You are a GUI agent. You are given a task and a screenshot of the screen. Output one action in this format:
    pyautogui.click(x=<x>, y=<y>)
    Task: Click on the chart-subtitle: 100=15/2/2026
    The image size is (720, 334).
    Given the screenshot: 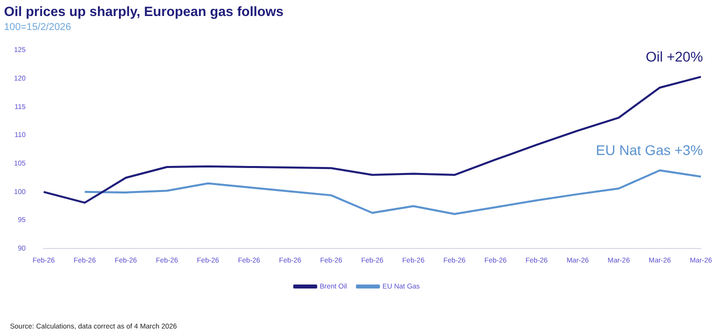 What is the action you would take?
    pyautogui.click(x=38, y=27)
    